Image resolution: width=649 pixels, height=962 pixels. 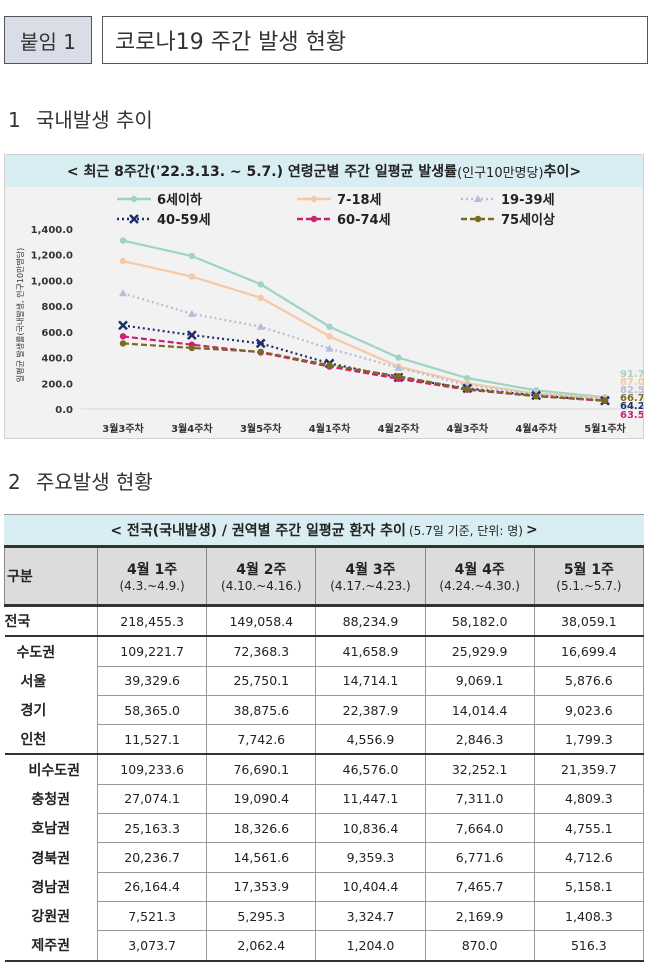 What do you see at coordinates (589, 857) in the screenshot?
I see `table-cell: 4,712.6` at bounding box center [589, 857].